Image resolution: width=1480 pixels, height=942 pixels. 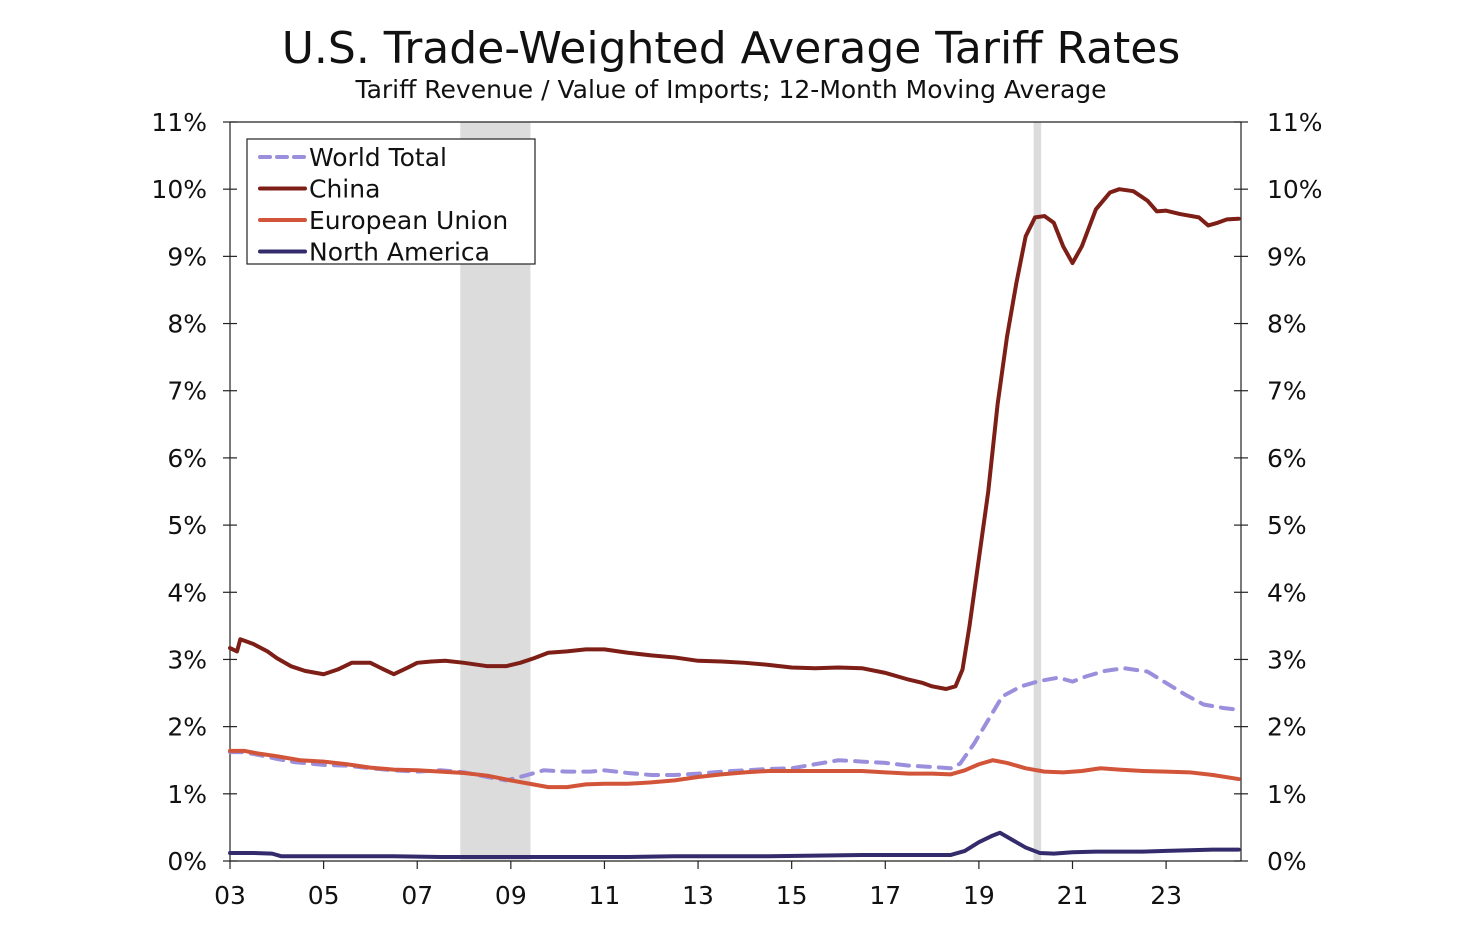 I want to click on x-tick-label: 21, so click(x=1073, y=895).